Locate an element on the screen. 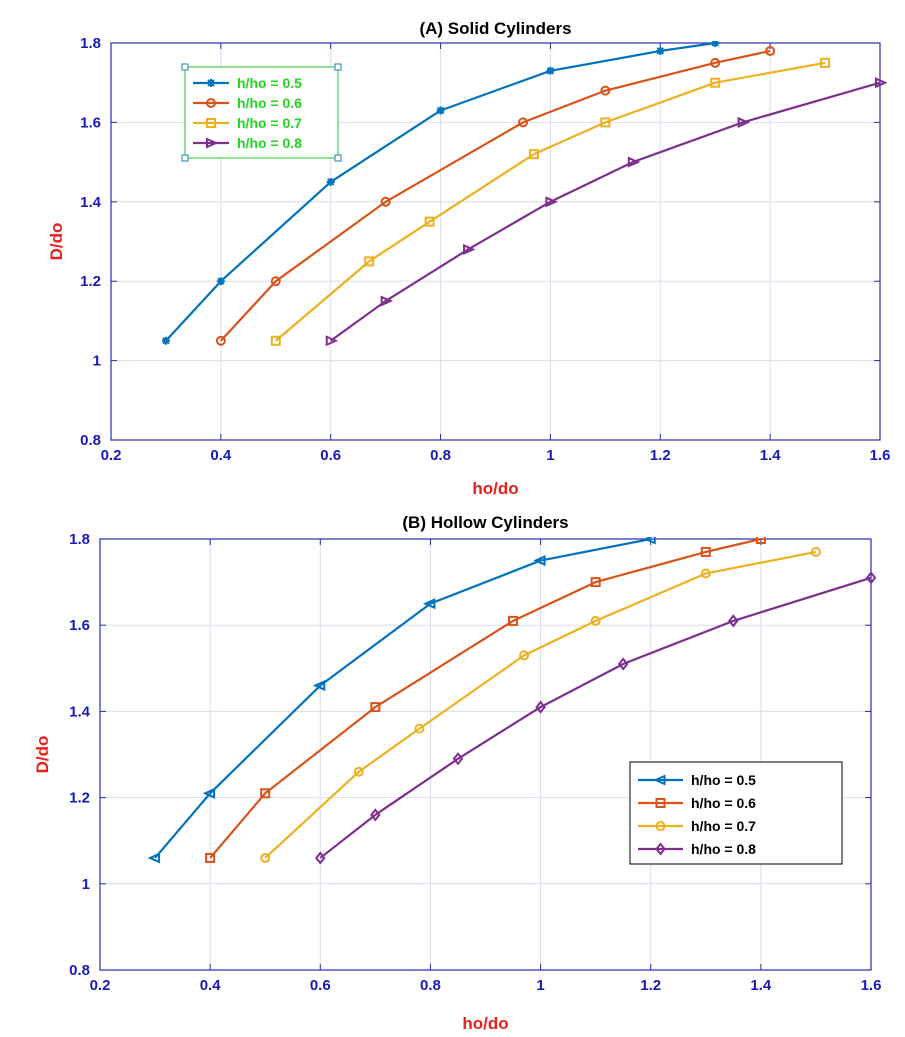  x-tick-label: 1 is located at coordinates (540, 985).